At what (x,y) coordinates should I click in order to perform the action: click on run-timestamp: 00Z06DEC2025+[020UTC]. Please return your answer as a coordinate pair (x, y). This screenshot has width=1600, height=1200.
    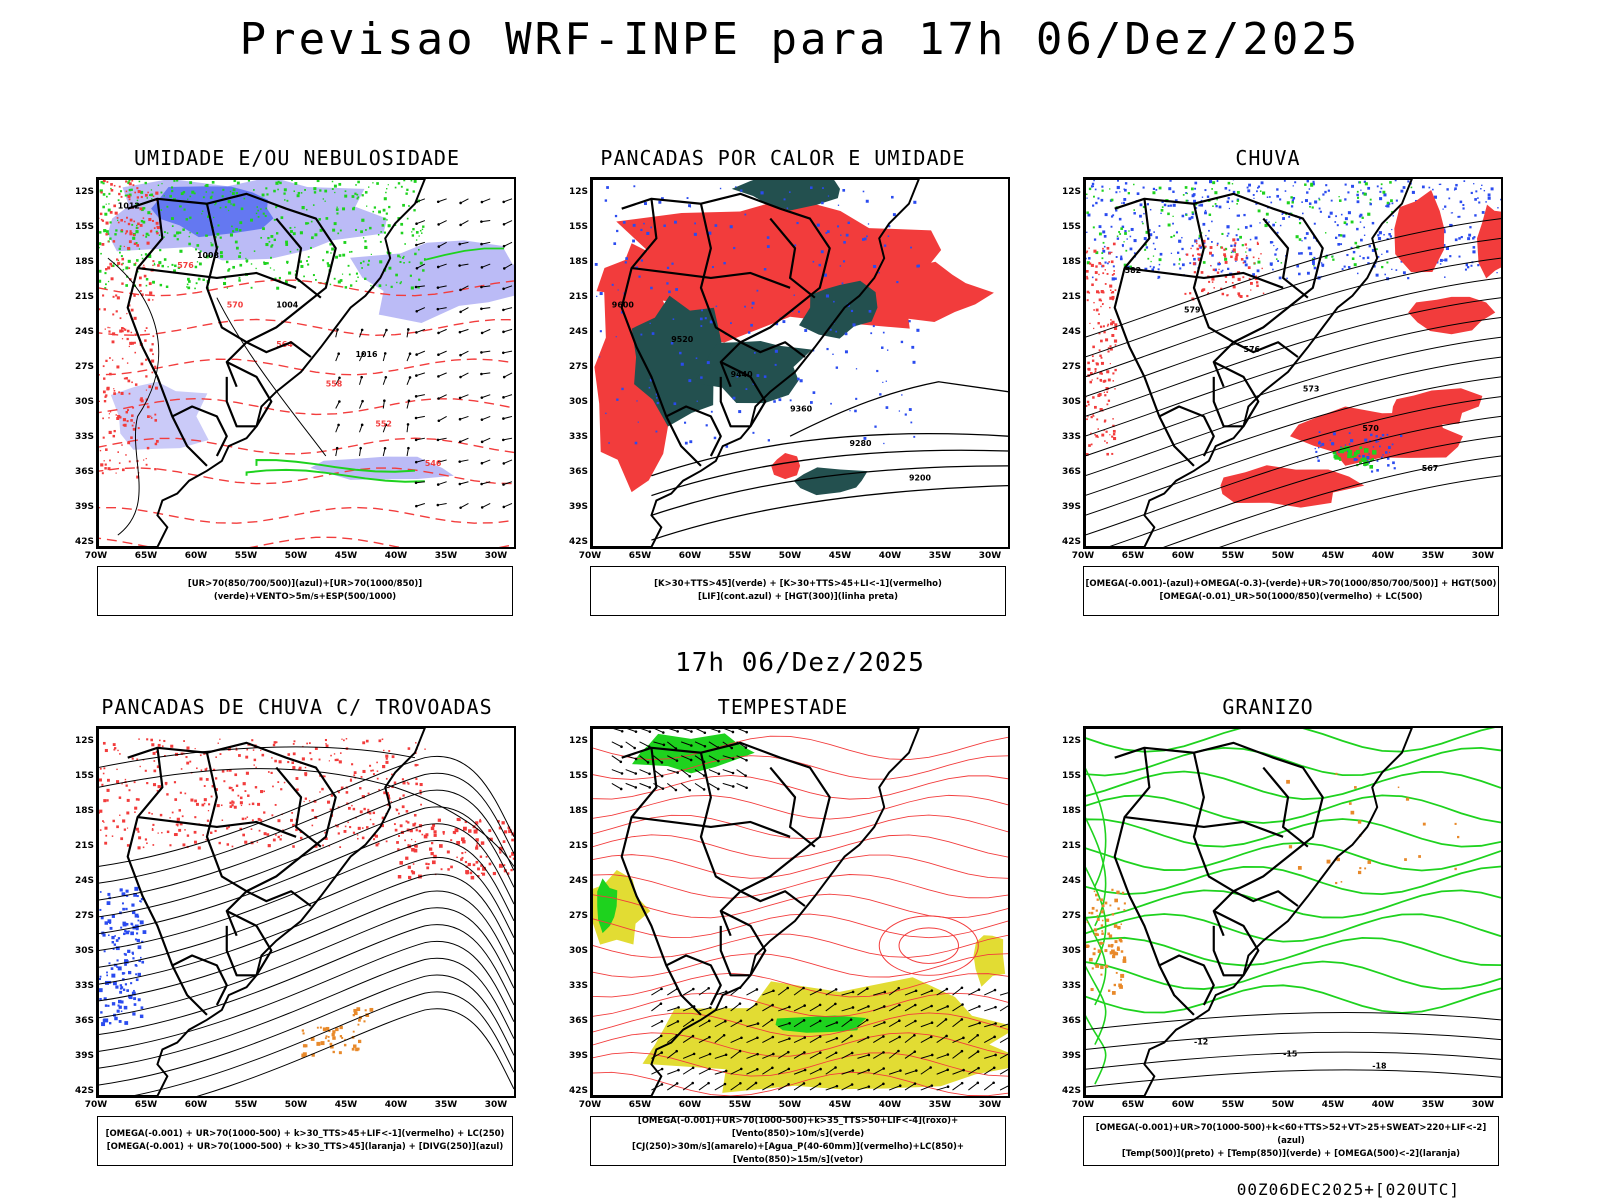
    Looking at the image, I should click on (1348, 1189).